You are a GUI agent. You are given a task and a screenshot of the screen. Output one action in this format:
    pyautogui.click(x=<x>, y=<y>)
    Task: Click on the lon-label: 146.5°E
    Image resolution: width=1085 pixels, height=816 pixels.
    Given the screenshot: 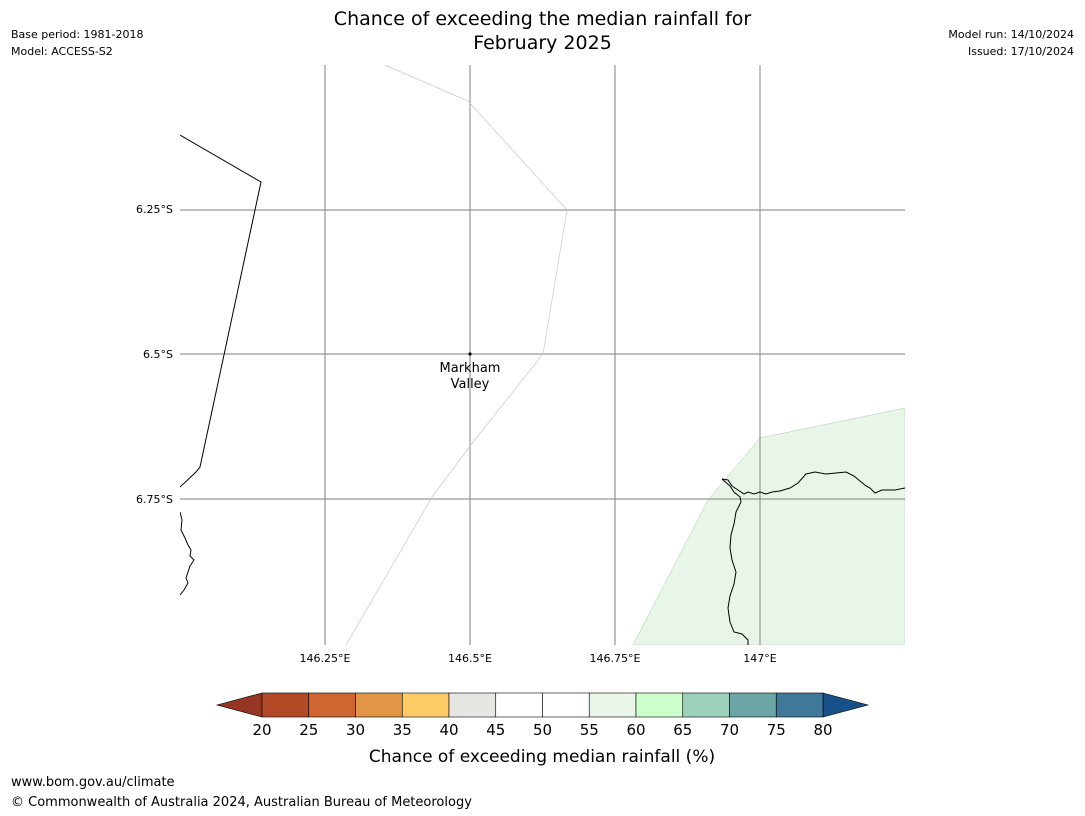 What is the action you would take?
    pyautogui.click(x=470, y=658)
    